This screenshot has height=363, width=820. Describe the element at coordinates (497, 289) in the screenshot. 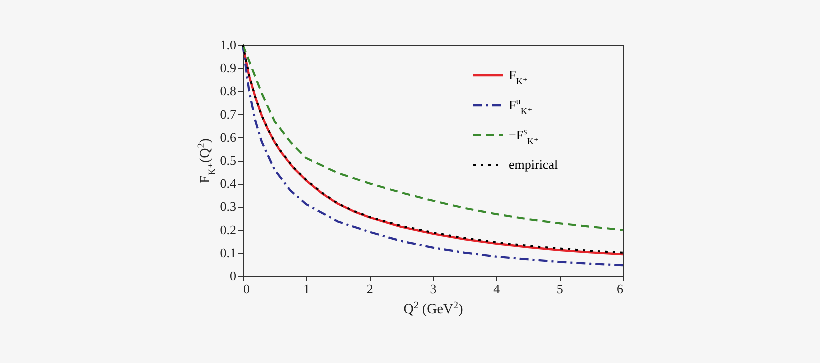

I see `x-tick-label: 4` at that location.